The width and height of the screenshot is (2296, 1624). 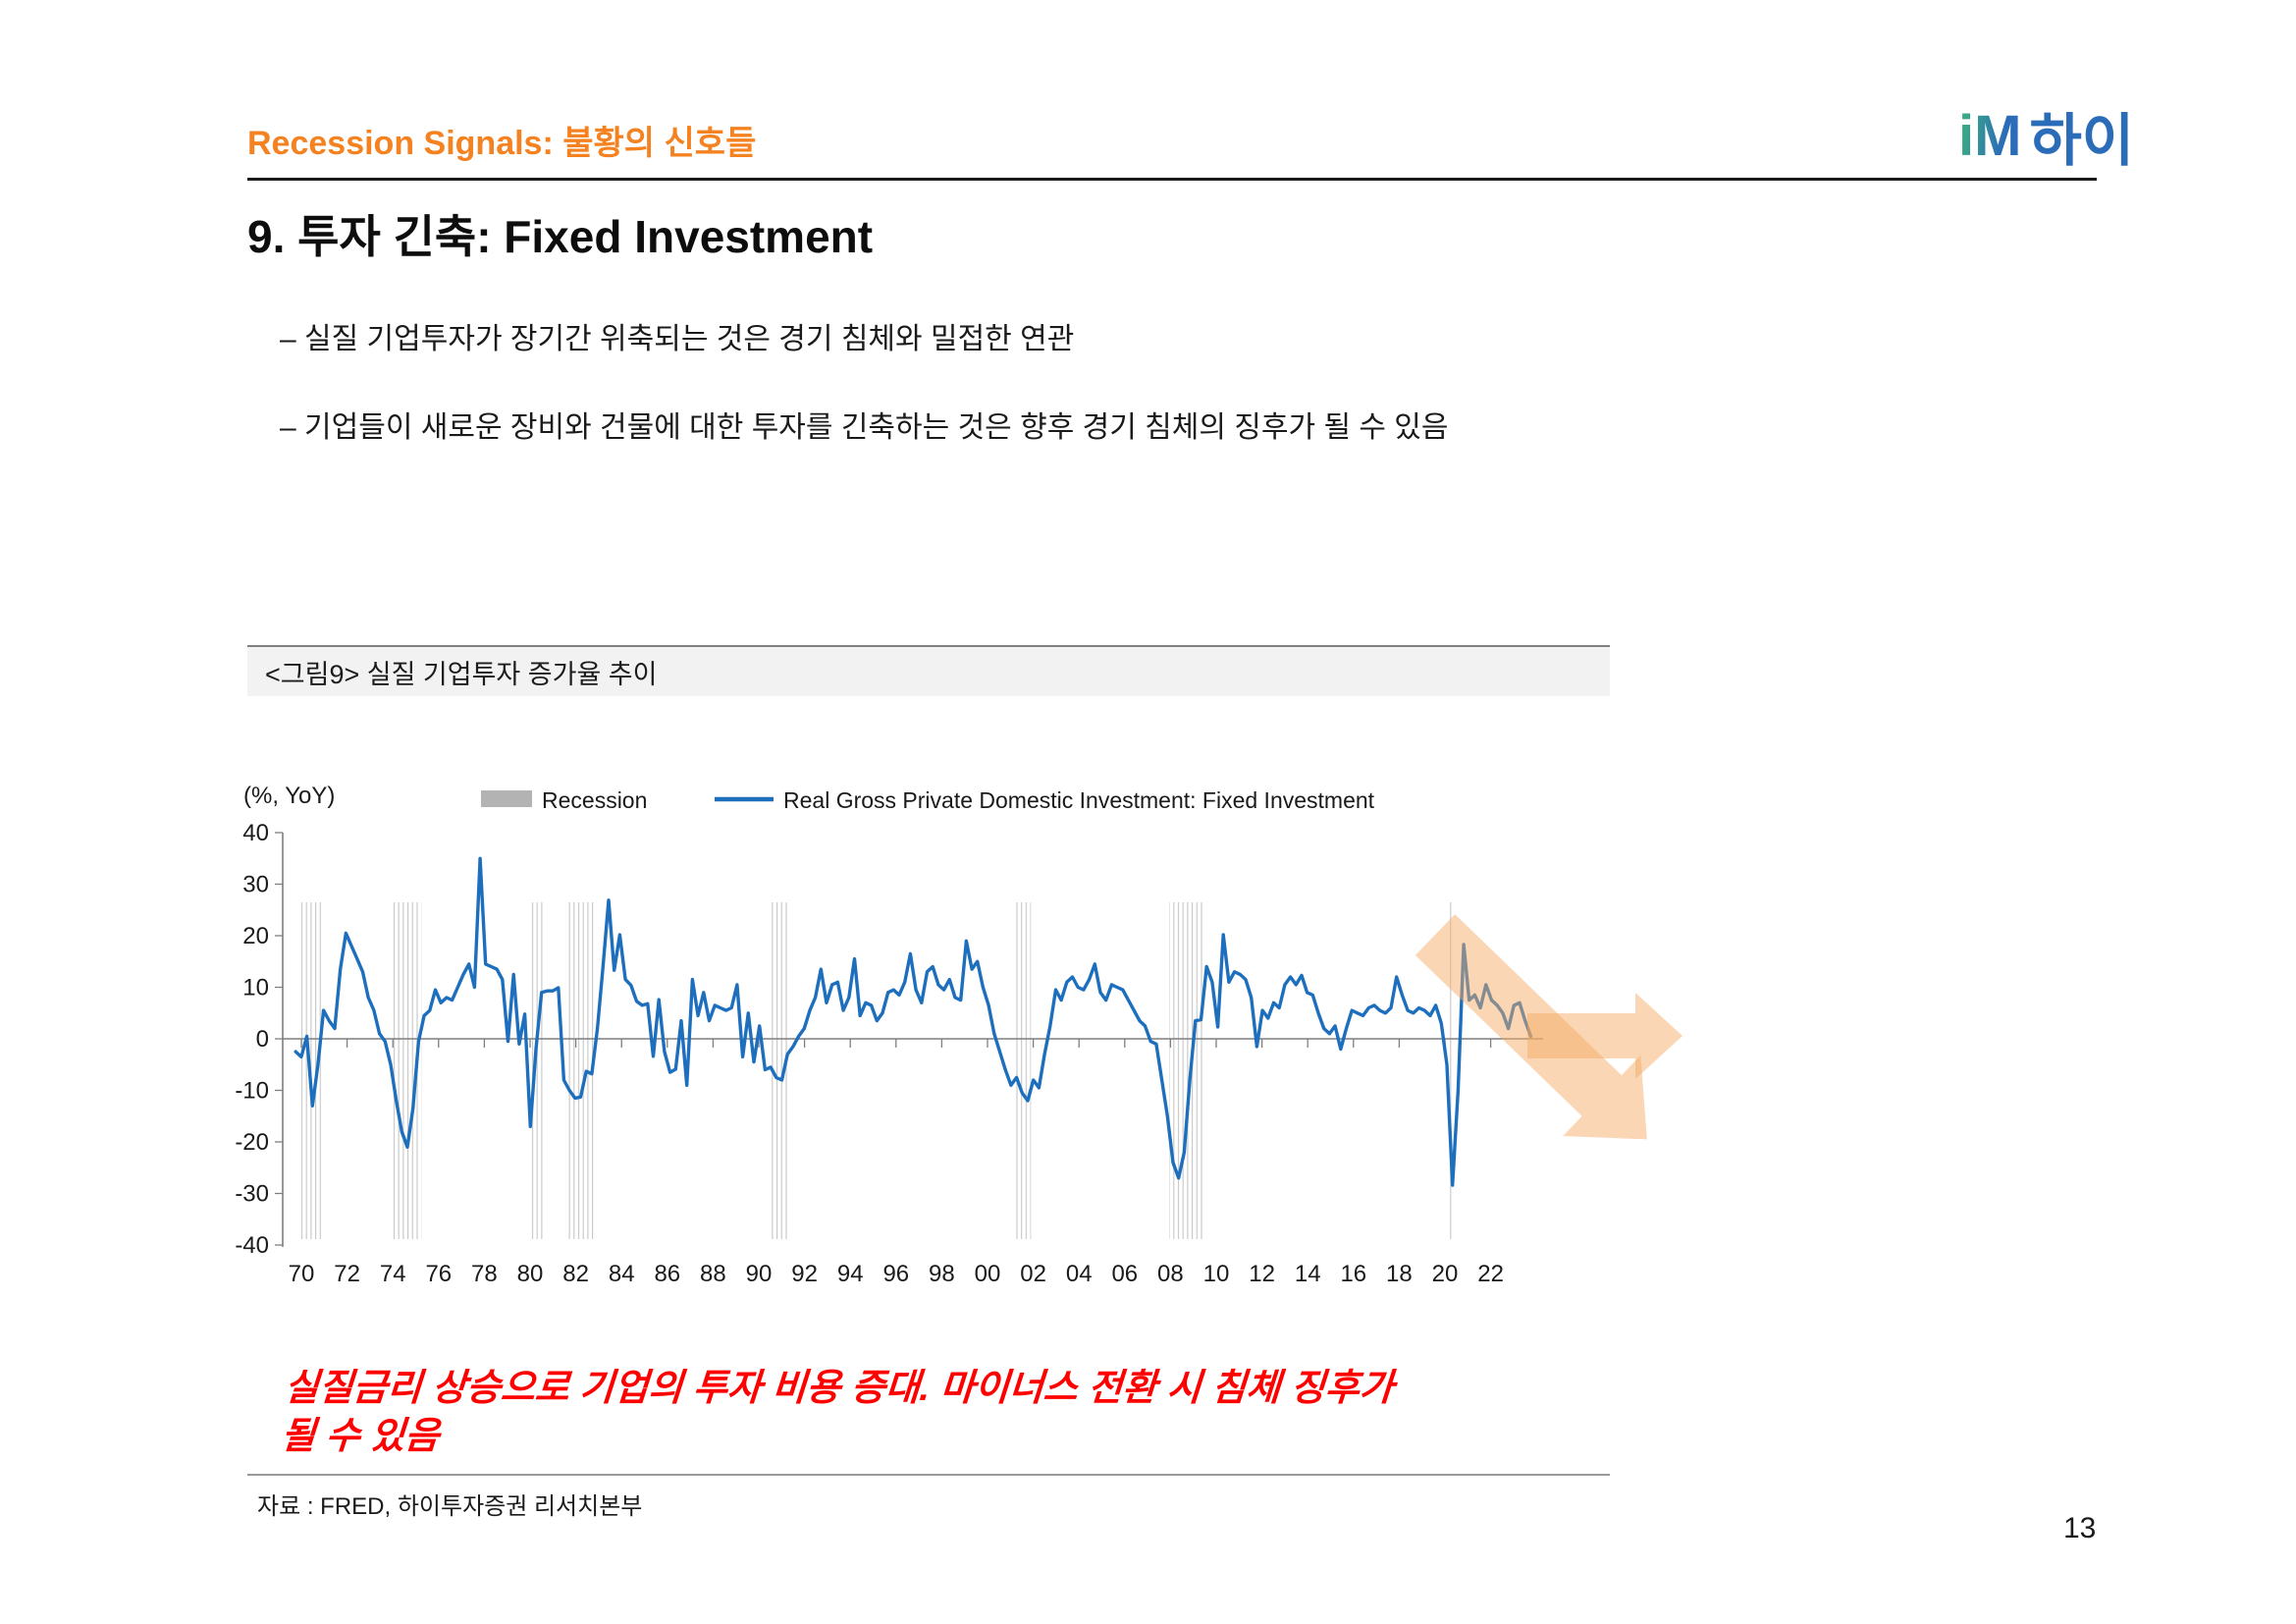 What do you see at coordinates (2080, 1528) in the screenshot?
I see `page-number: 13` at bounding box center [2080, 1528].